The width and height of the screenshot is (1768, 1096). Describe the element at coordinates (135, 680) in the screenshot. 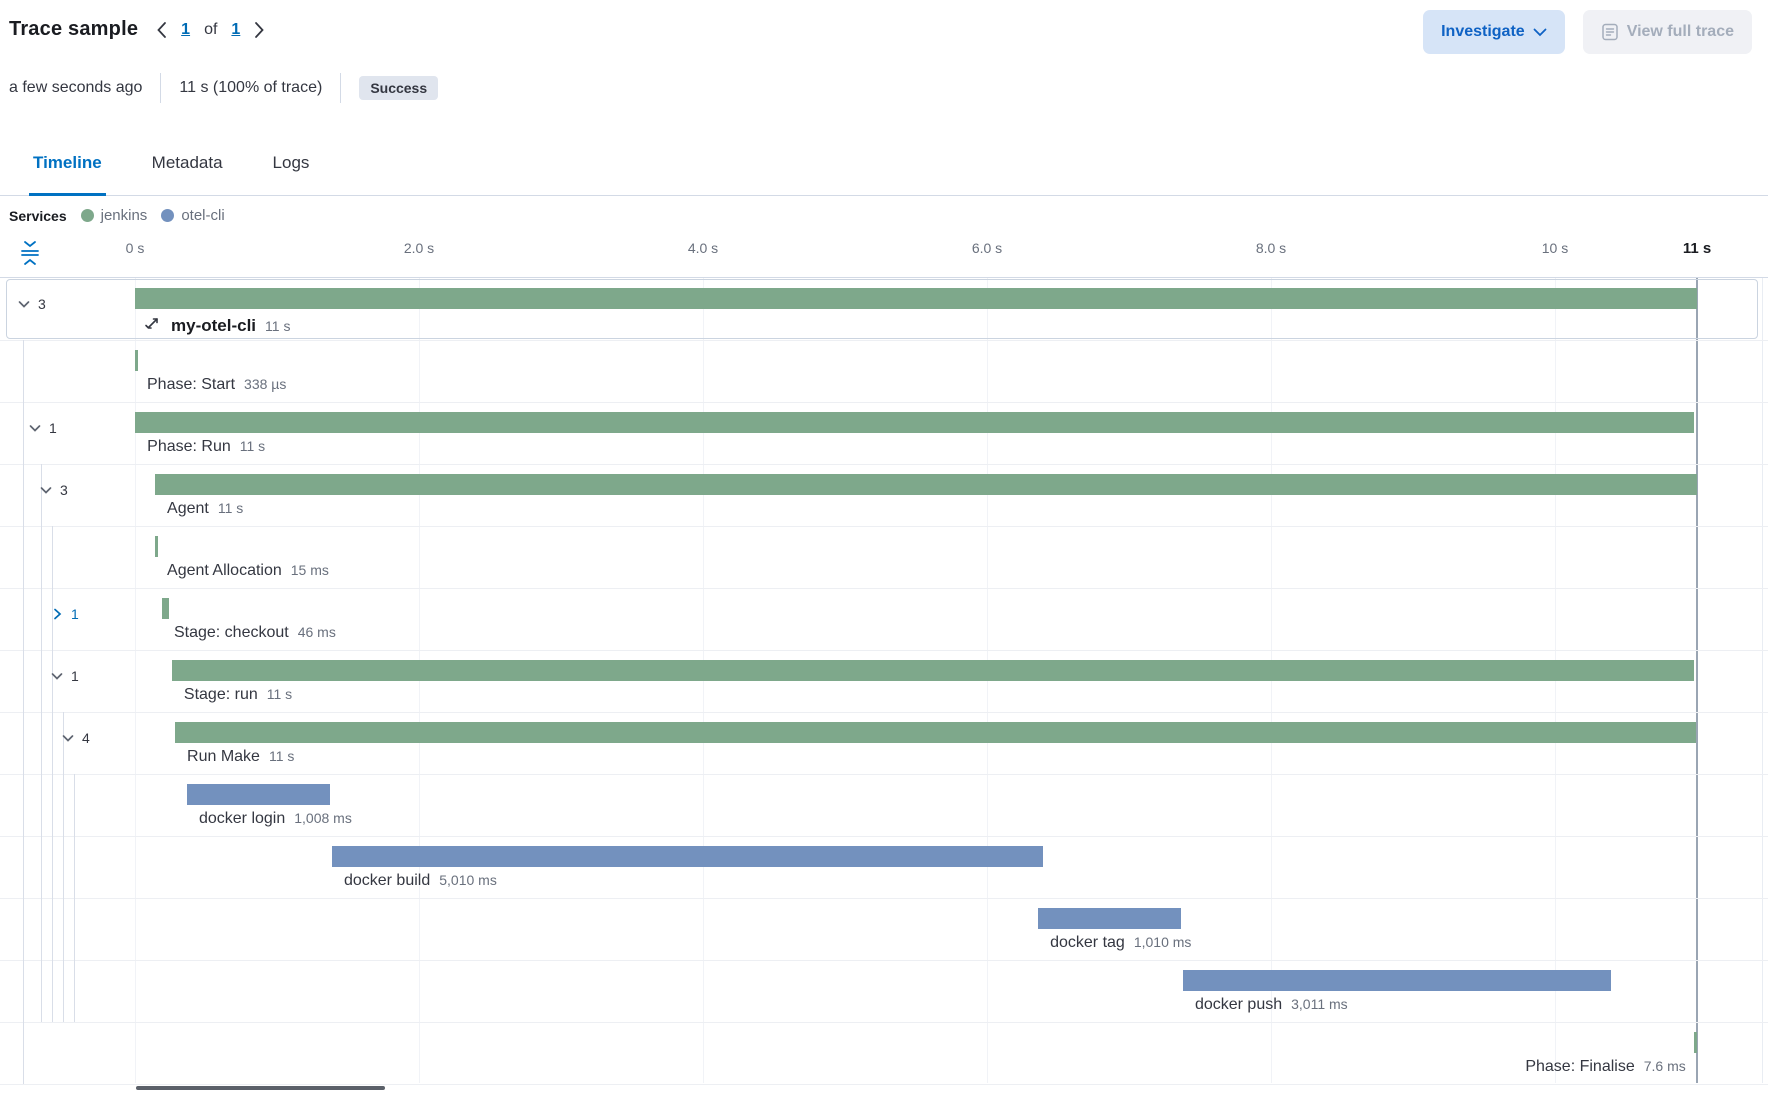

I see `gridline` at that location.